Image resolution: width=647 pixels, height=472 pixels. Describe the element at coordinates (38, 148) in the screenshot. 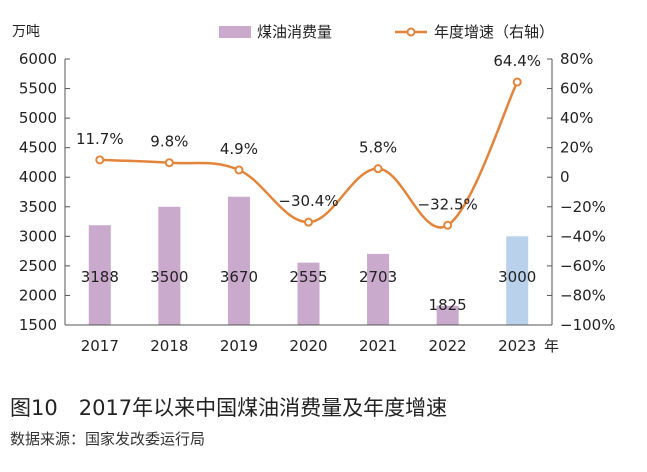

I see `left-tick-label: 4500` at that location.